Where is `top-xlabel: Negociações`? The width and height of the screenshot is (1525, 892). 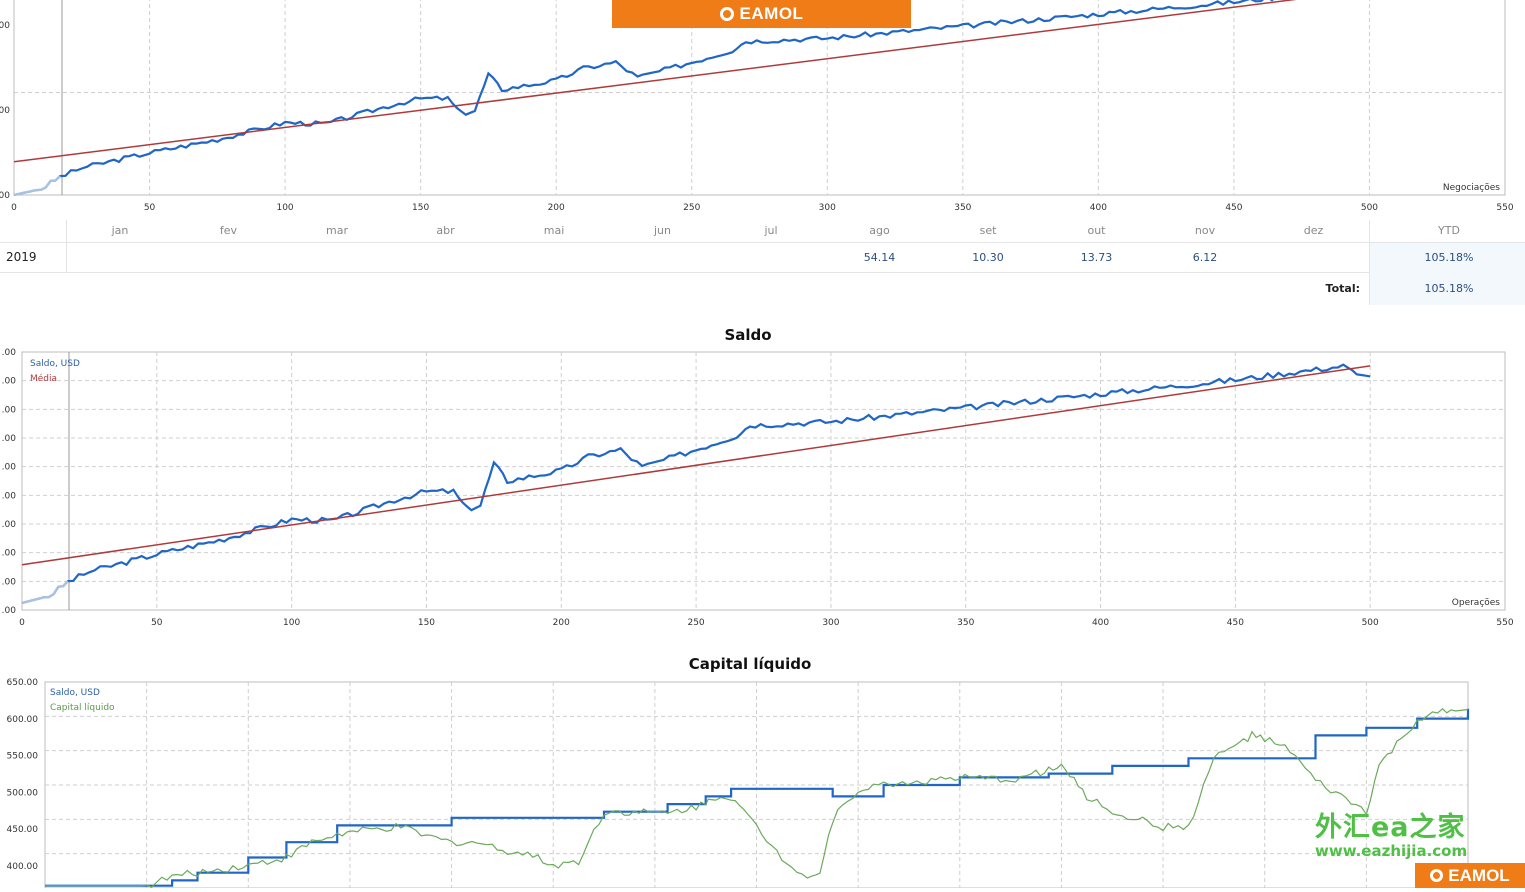
top-xlabel: Negociações is located at coordinates (1471, 188).